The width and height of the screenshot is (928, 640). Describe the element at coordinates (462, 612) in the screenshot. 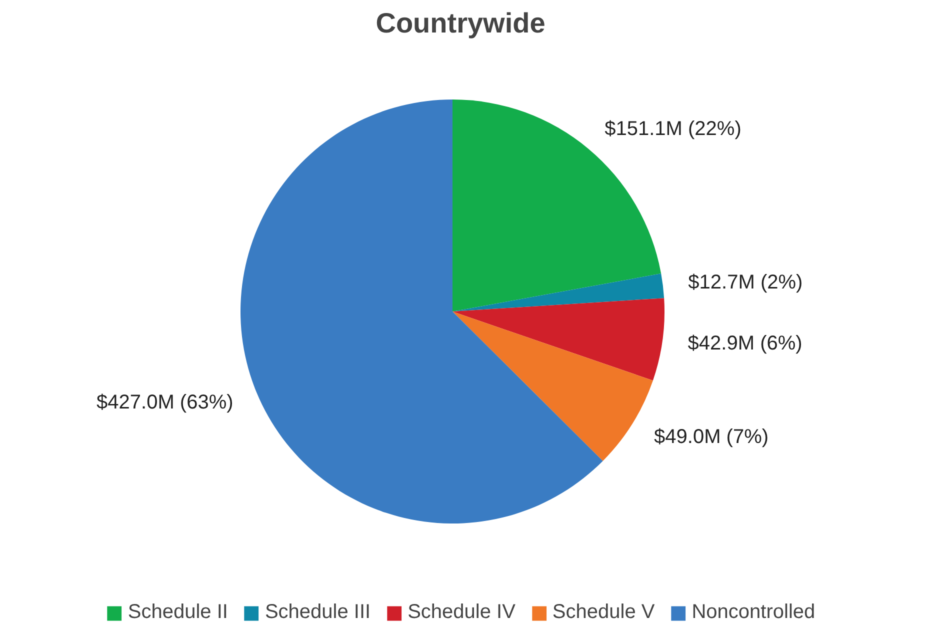

I see `legend-label: Schedule IV` at that location.